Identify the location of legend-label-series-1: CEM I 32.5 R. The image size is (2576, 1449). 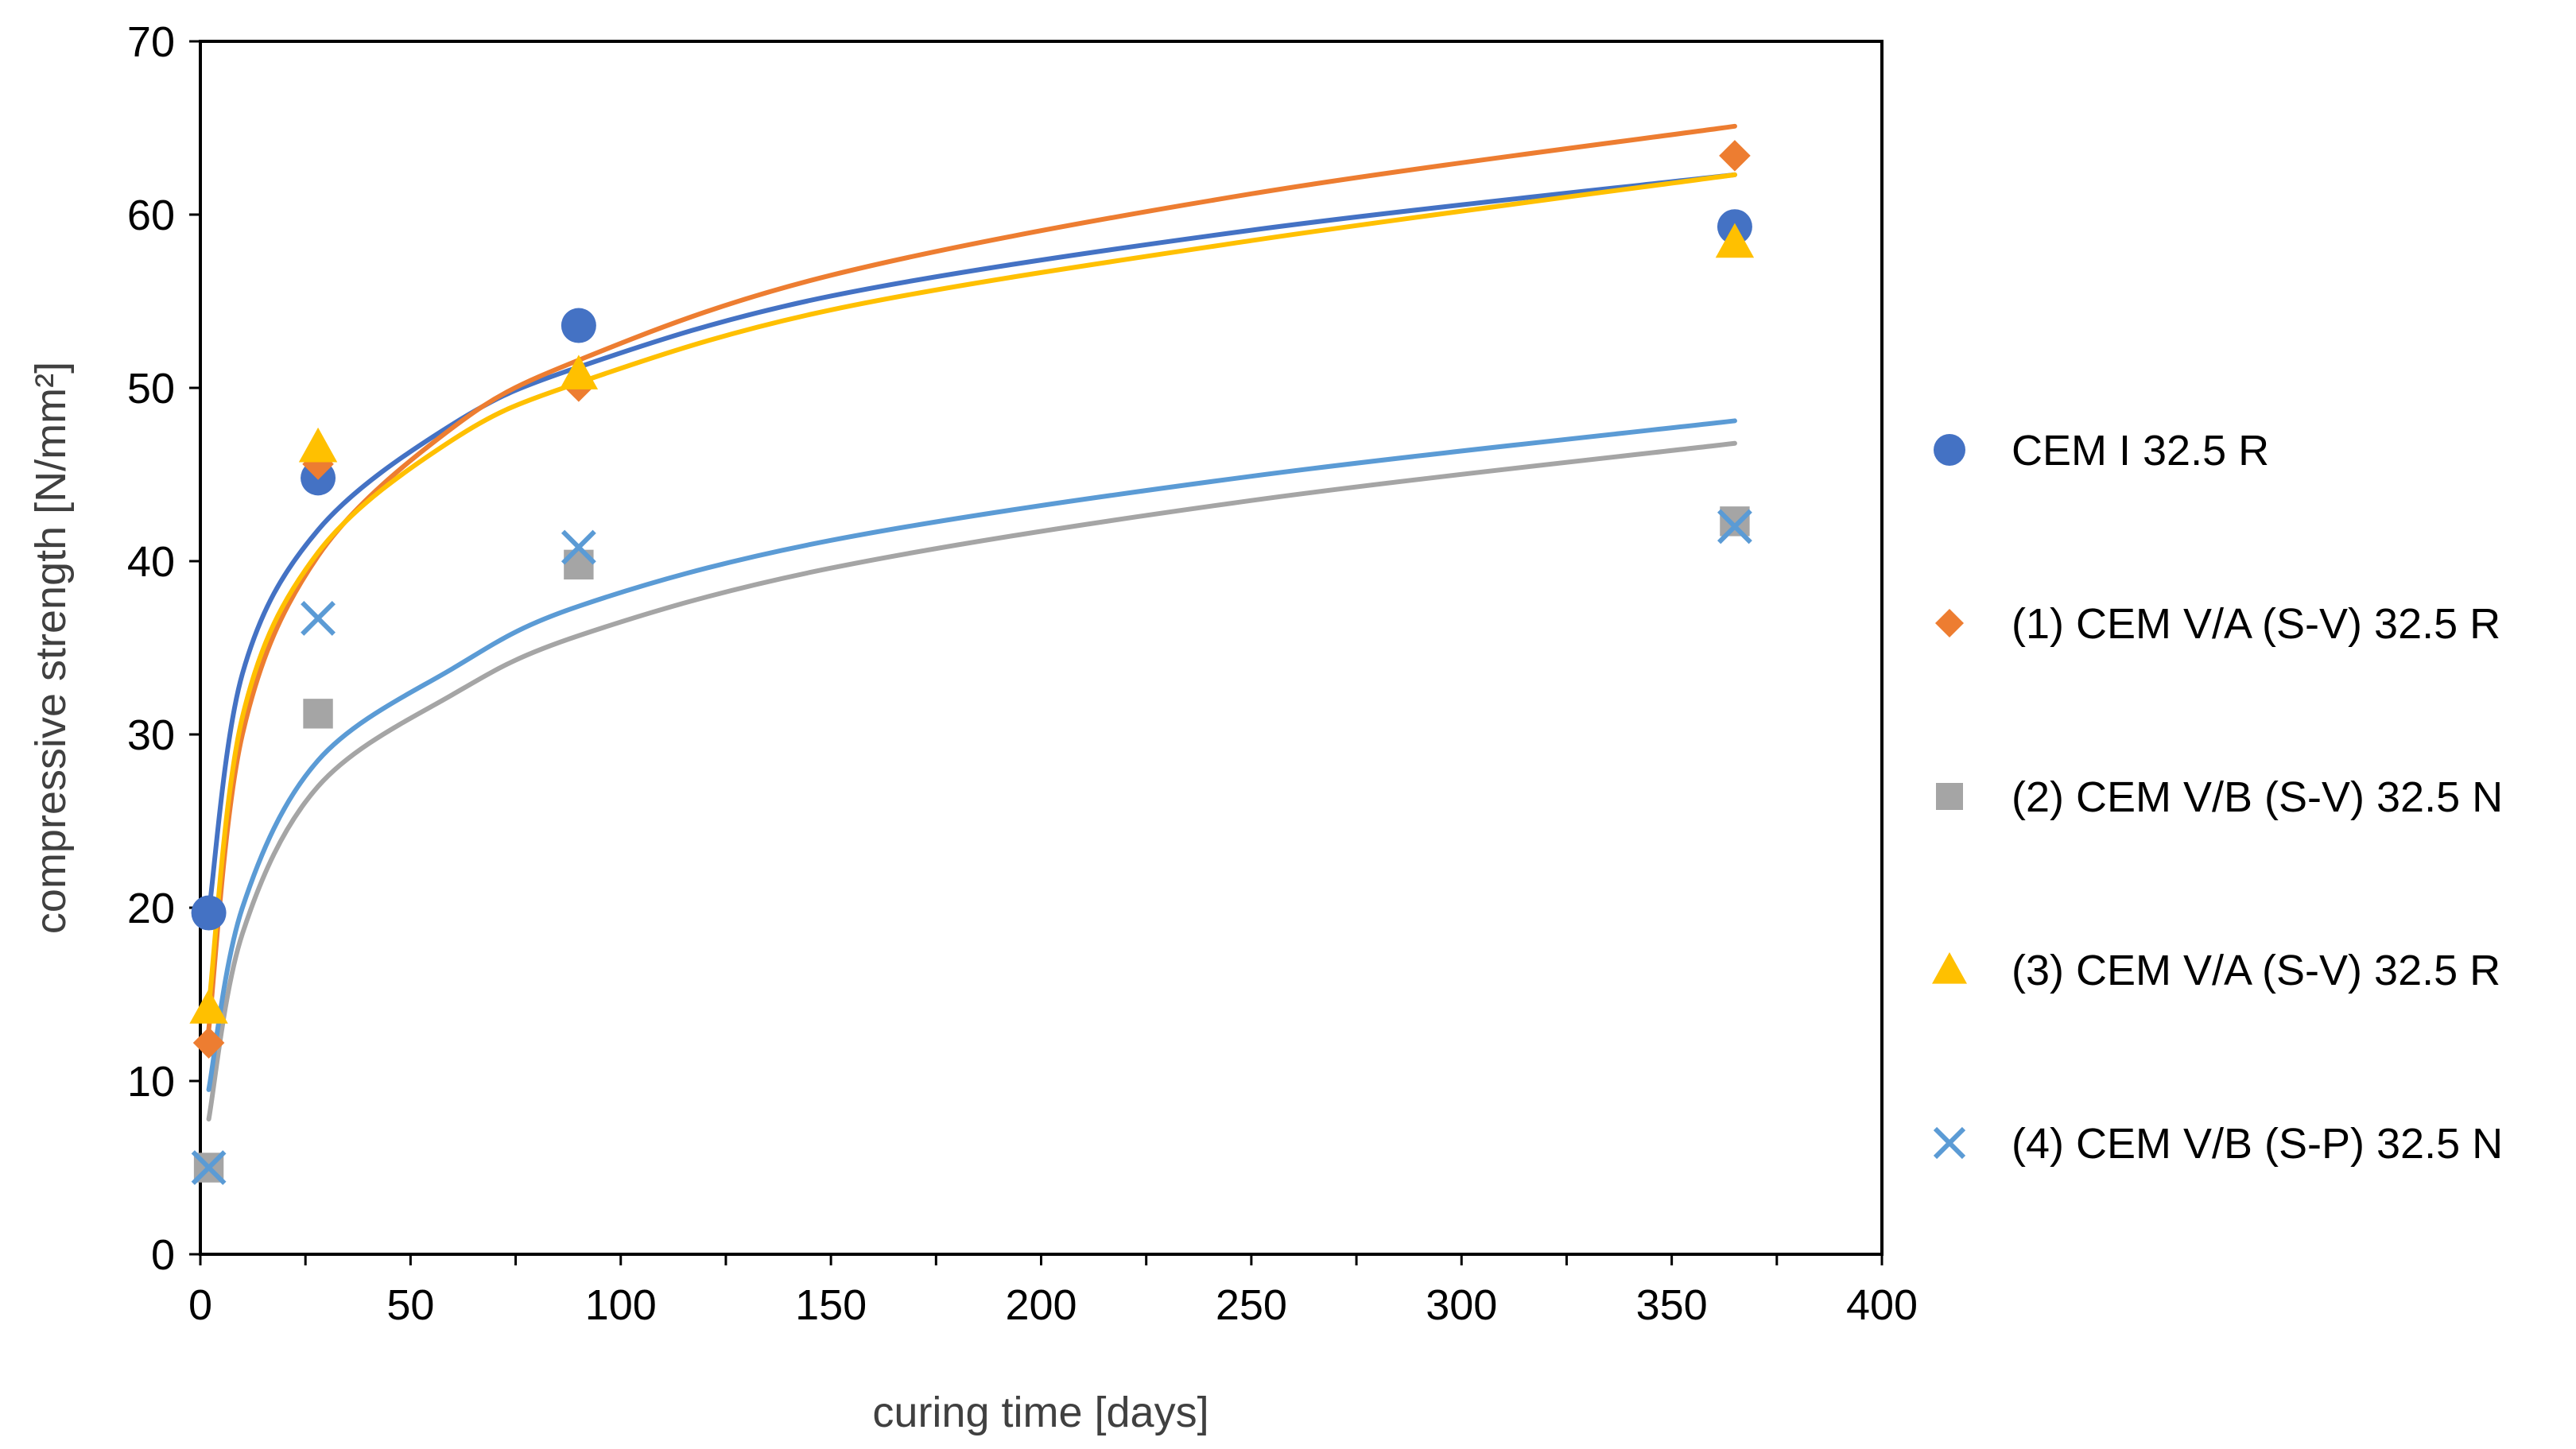
(2140, 451).